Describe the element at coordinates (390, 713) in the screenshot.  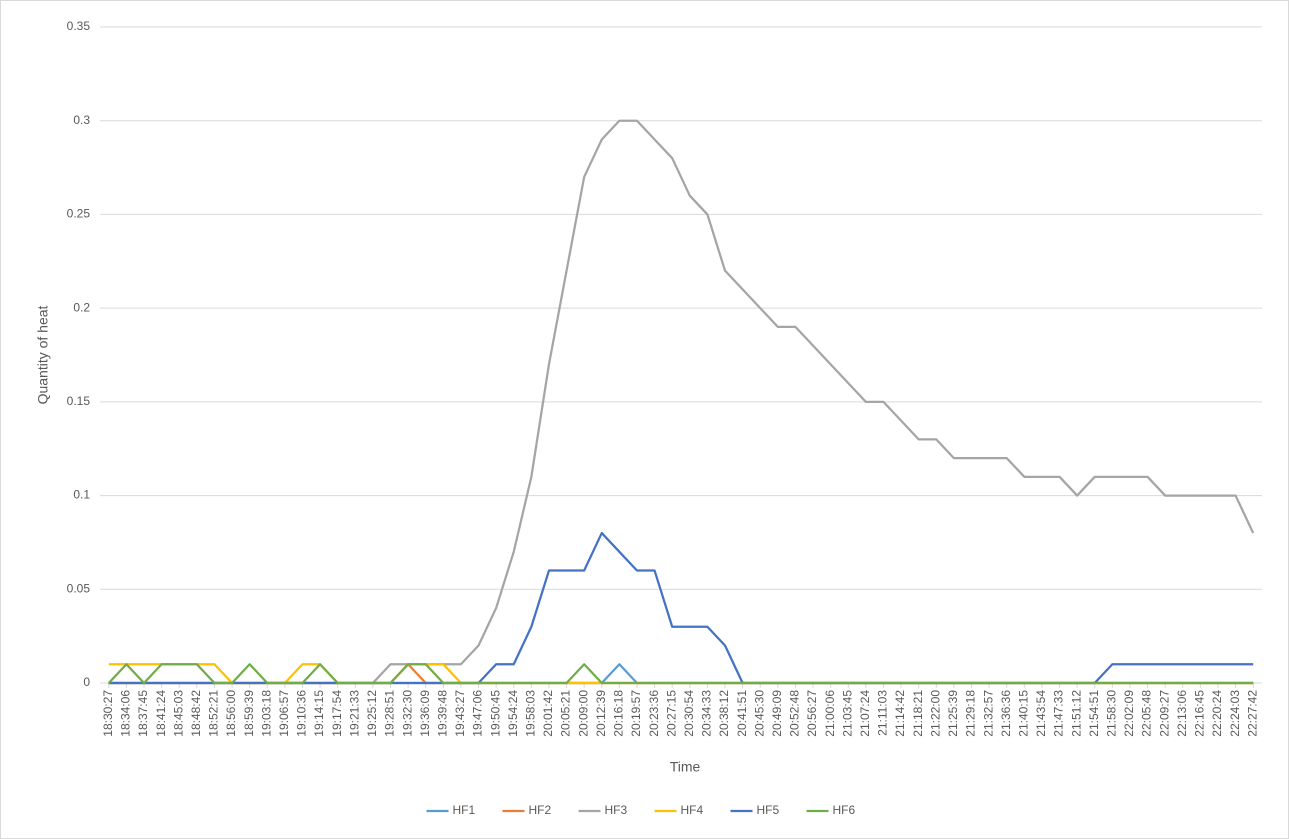
I see `x-tick-label: 19:28:51` at that location.